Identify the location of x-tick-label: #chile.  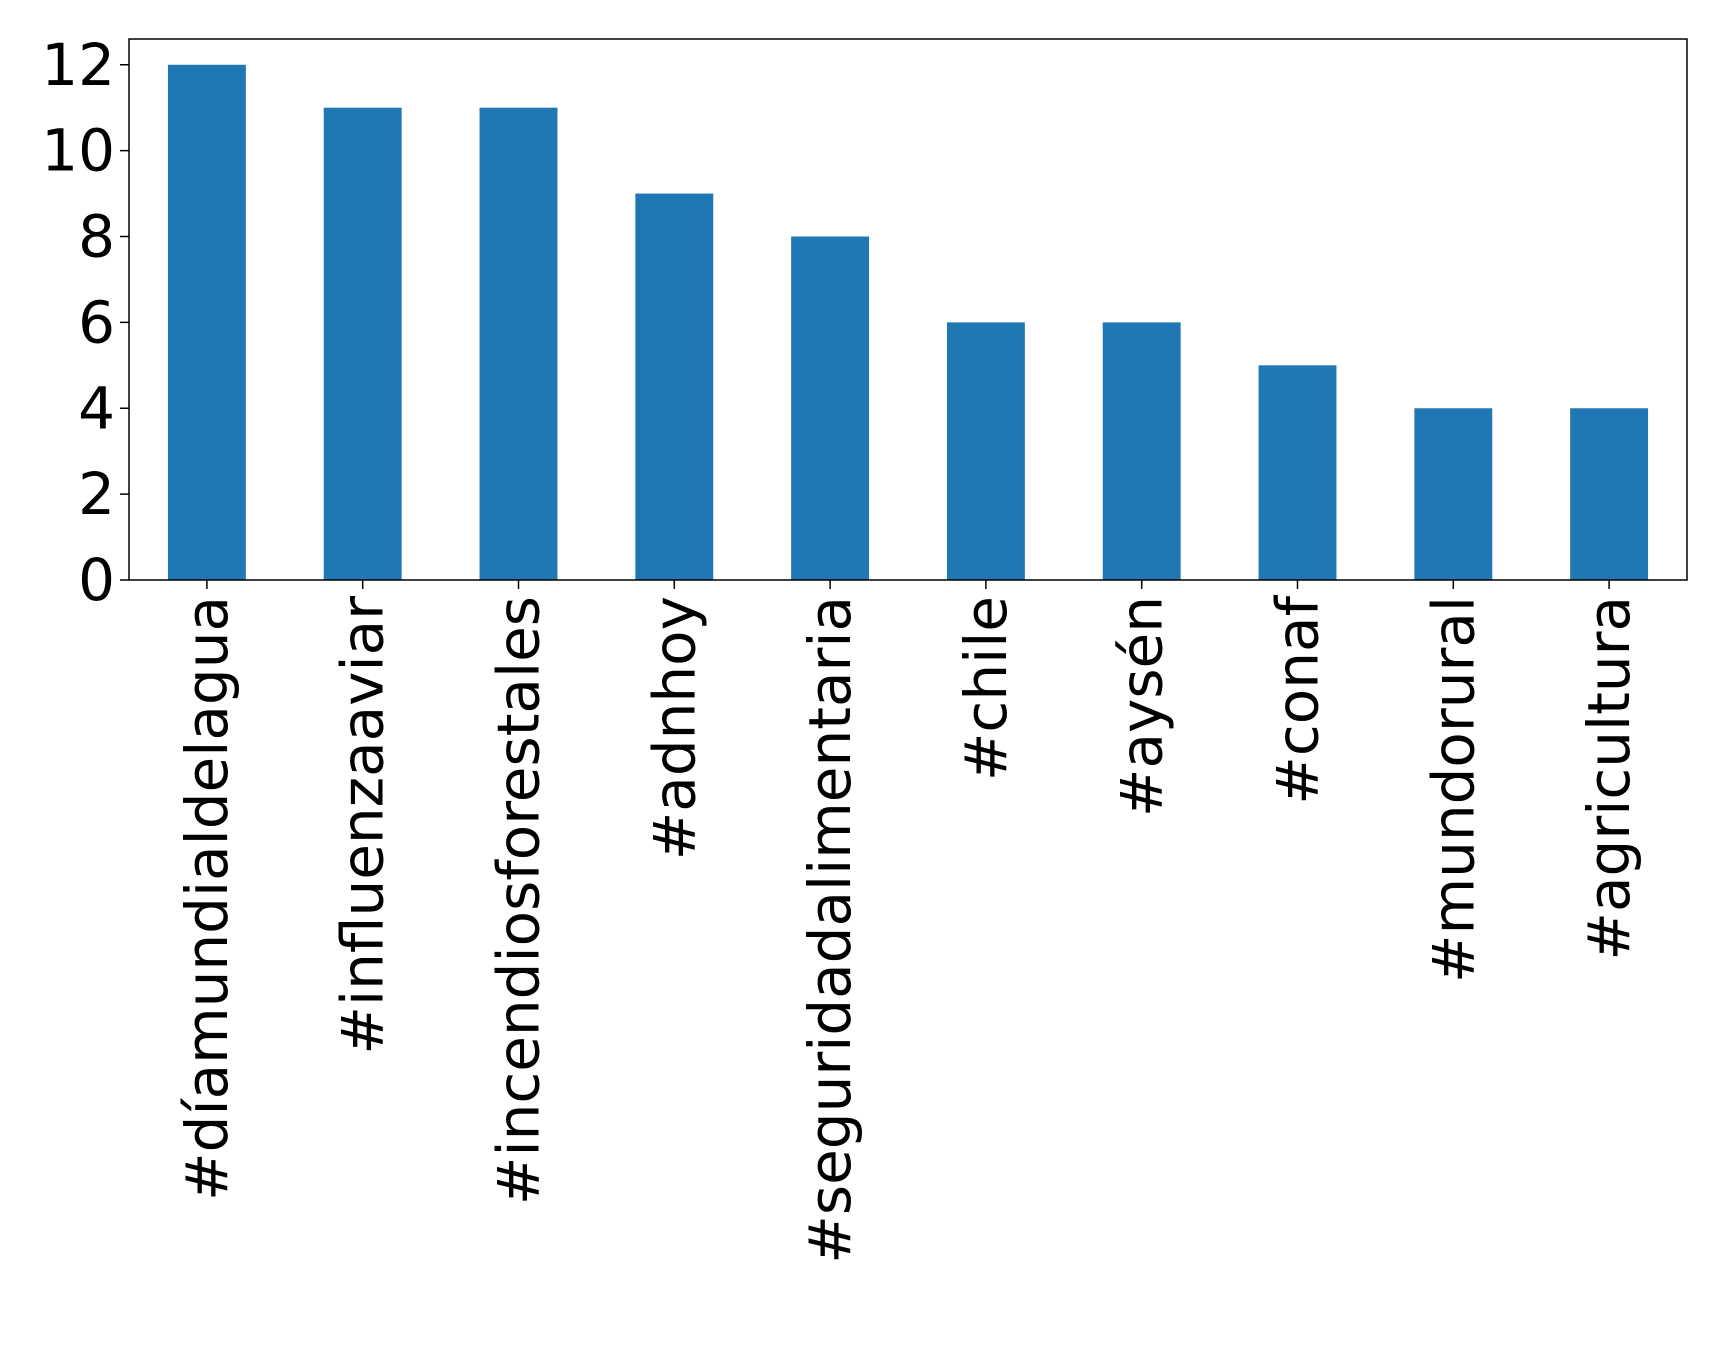
(986, 688).